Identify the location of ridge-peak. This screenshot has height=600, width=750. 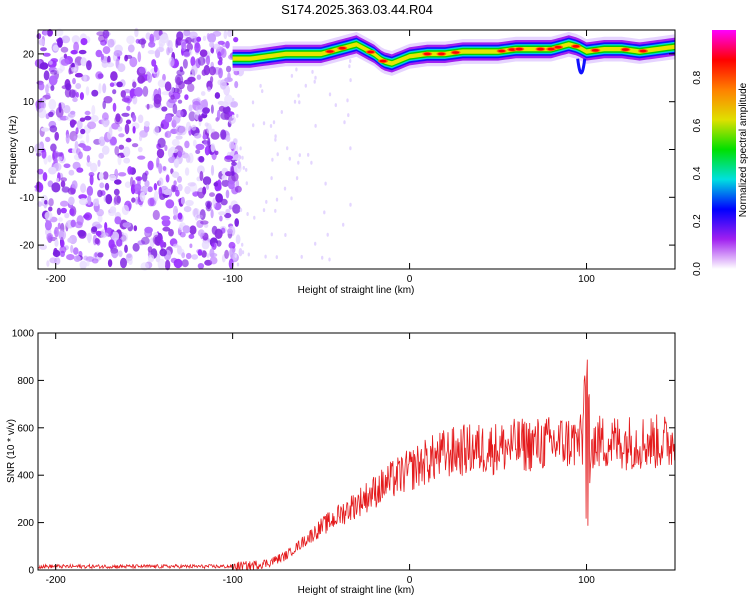
(551, 49).